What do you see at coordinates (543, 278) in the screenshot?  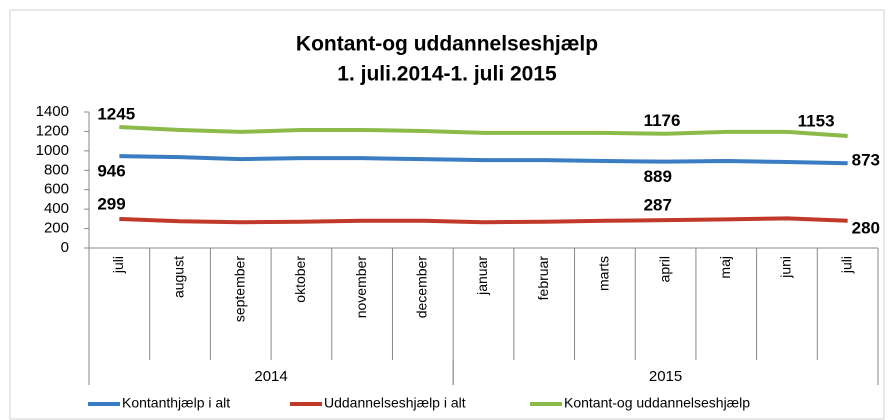 I see `x-tick-label: februar` at bounding box center [543, 278].